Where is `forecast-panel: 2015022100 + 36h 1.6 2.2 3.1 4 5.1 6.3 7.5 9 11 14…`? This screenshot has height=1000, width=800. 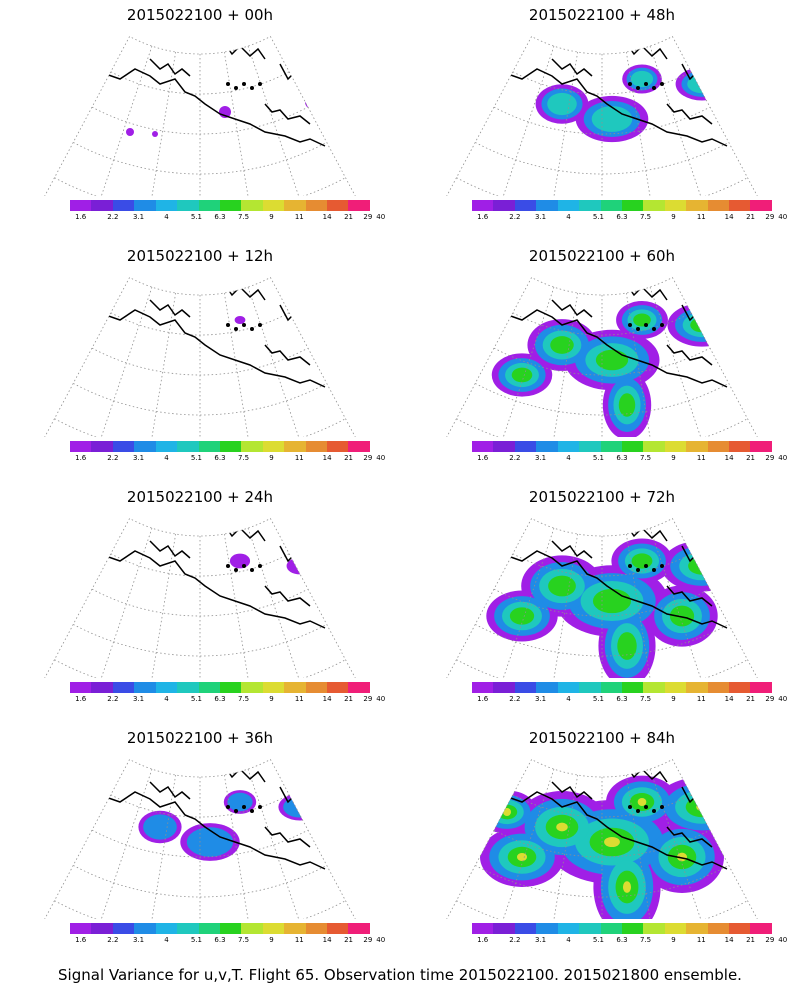
forecast-panel: 2015022100 + 36h 1.6 2.2 3.1 4 5.1 6.3 7.5 9 11 14… is located at coordinates (200, 844).